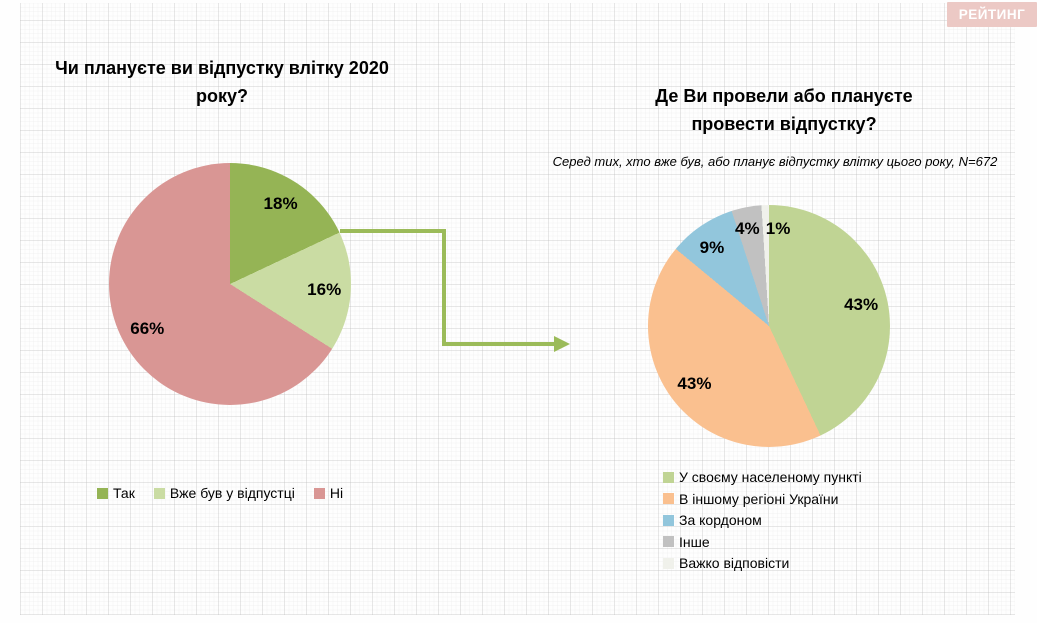 The image size is (1037, 623). Describe the element at coordinates (992, 14) in the screenshot. I see `brand-badge: РЕЙТИНГ` at that location.